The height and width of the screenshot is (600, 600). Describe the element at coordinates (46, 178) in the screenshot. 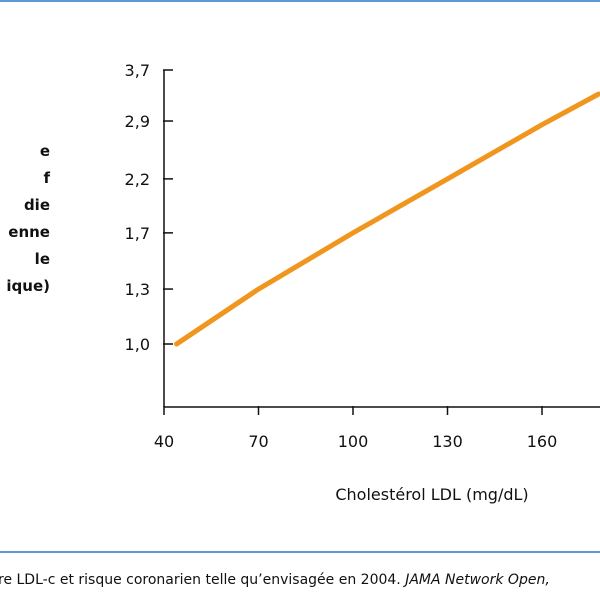

I see `y-axis-label-line: f` at that location.